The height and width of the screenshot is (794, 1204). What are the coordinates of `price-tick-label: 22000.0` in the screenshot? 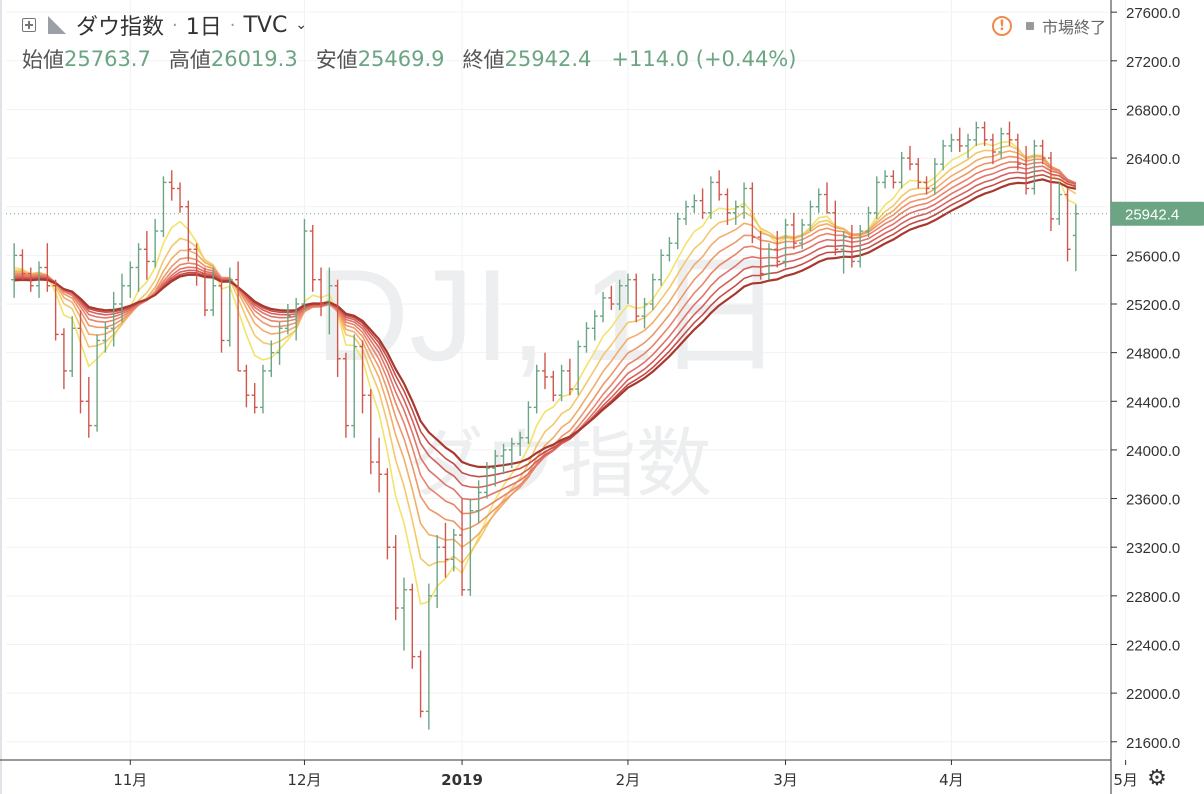 It's located at (1153, 694).